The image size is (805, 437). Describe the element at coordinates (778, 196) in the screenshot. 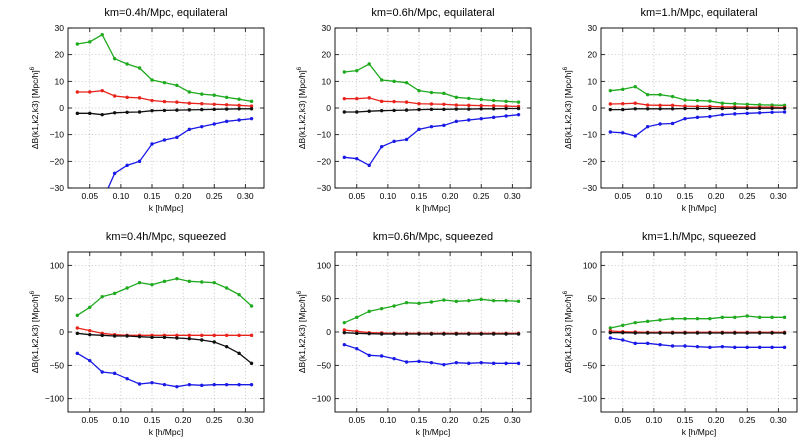

I see `x-tick-label: 0.30` at that location.